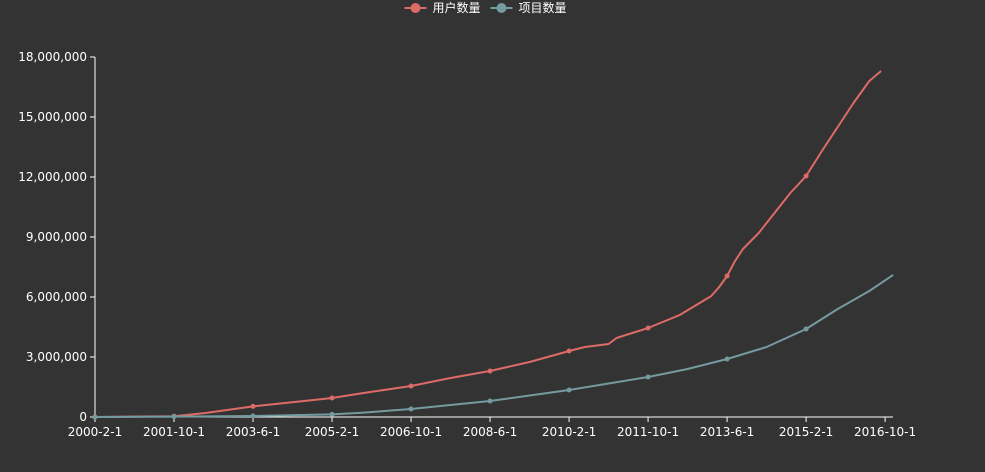  What do you see at coordinates (490, 432) in the screenshot?
I see `x-tick-label: 2008-6-1` at bounding box center [490, 432].